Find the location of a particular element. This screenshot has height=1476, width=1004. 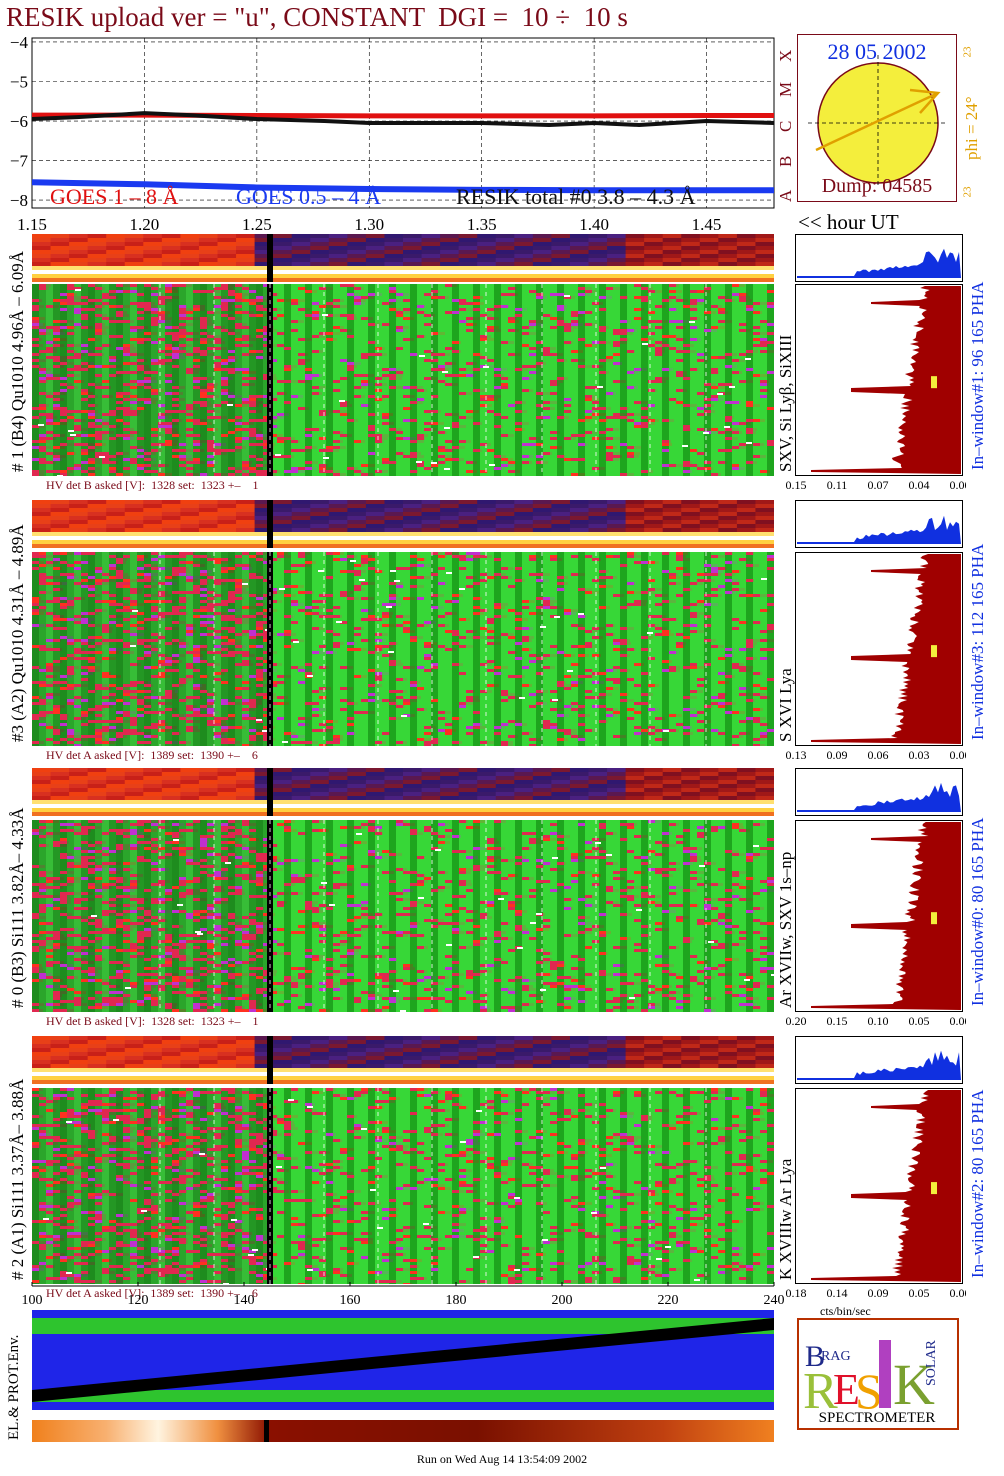

y-tick-label: −6 is located at coordinates (19, 121).